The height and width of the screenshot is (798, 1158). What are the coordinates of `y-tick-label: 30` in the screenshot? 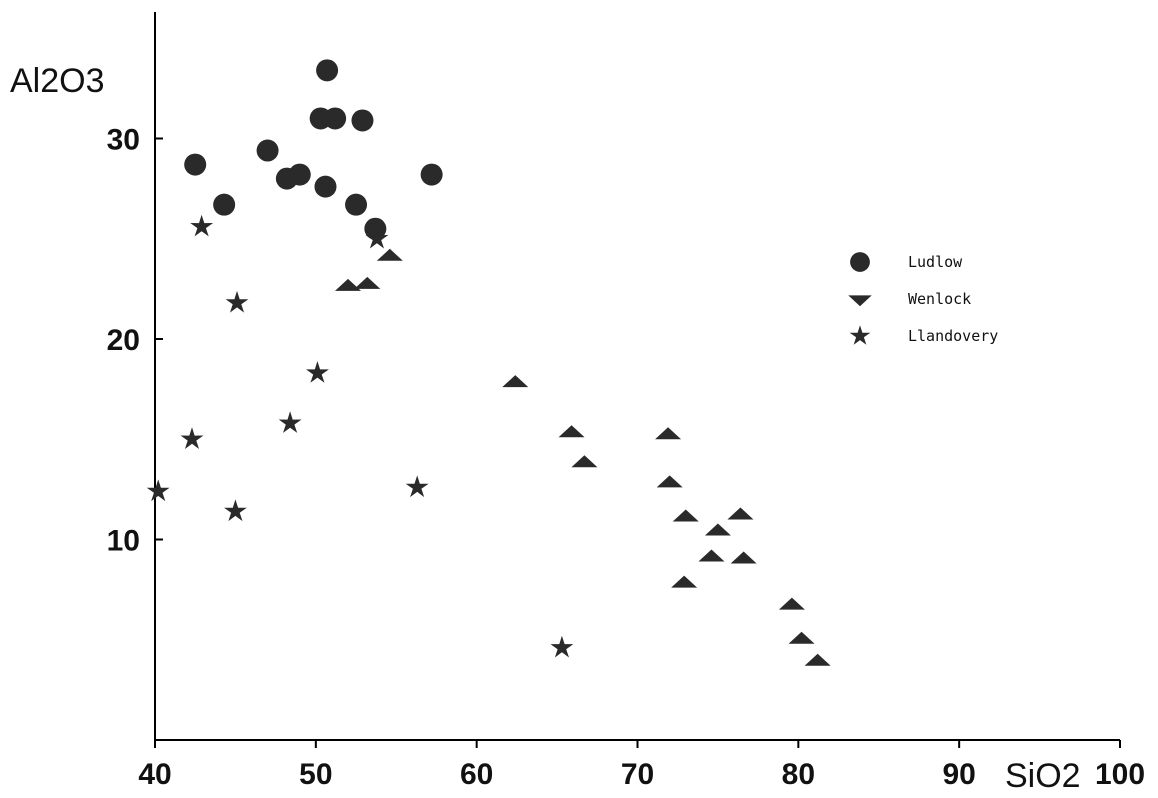 It's located at (123, 140).